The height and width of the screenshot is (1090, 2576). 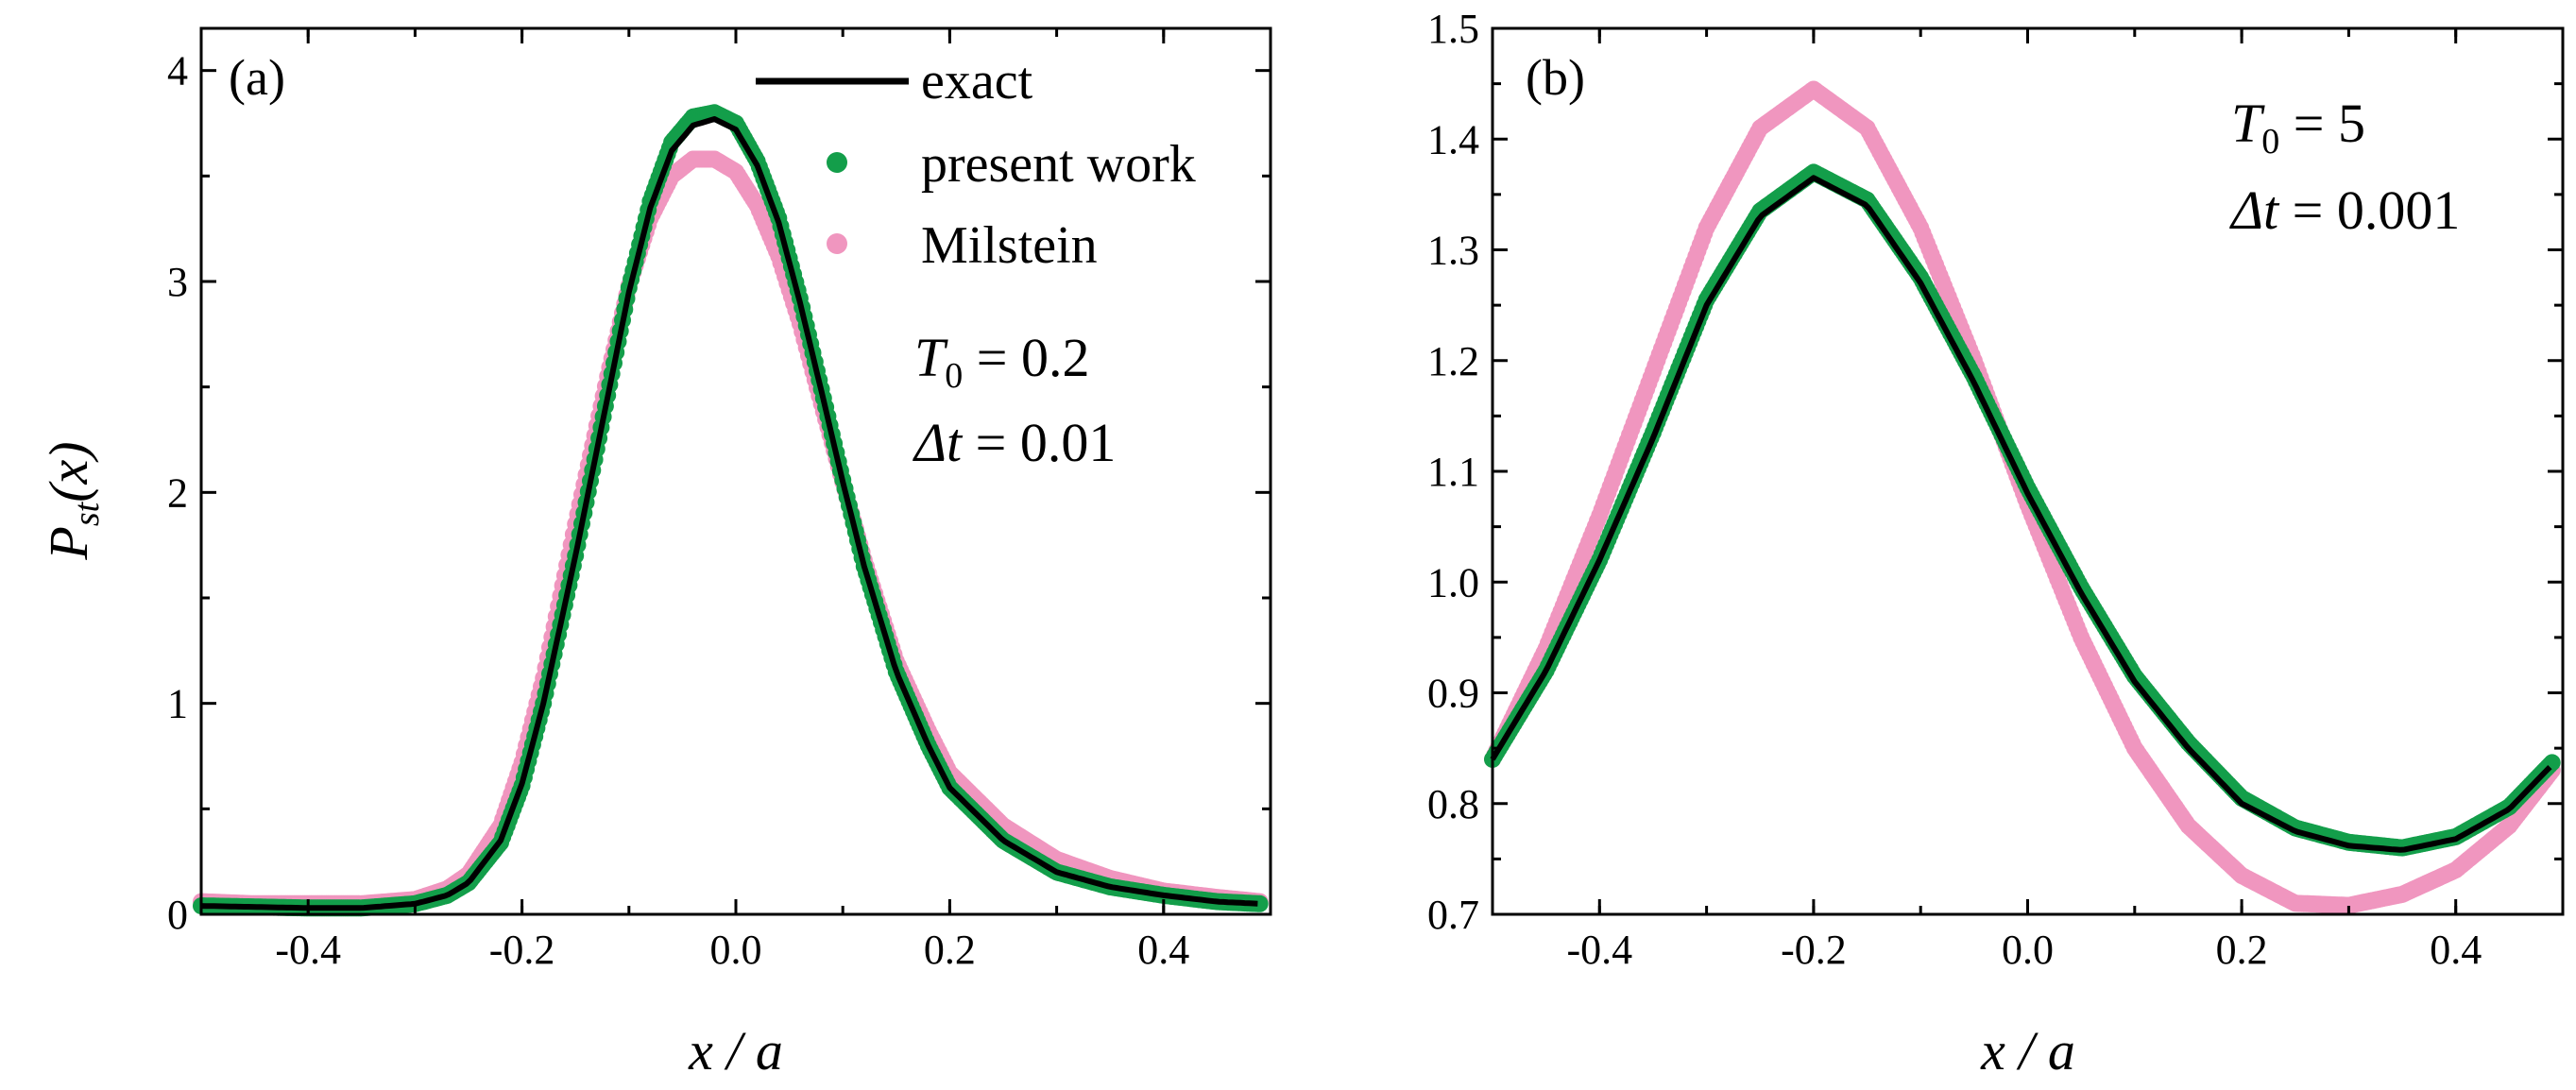 What do you see at coordinates (2242, 950) in the screenshot?
I see `panel-b-x-tick-label: 0.2` at bounding box center [2242, 950].